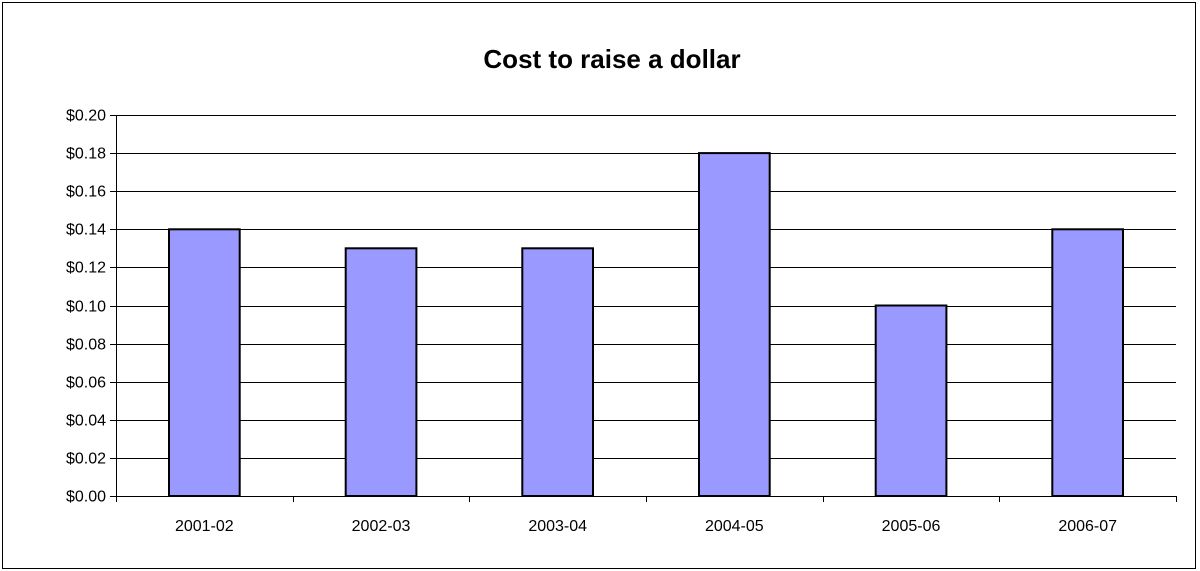 The image size is (1200, 571). Describe the element at coordinates (86, 154) in the screenshot. I see `y-tick-label: $0.18` at that location.